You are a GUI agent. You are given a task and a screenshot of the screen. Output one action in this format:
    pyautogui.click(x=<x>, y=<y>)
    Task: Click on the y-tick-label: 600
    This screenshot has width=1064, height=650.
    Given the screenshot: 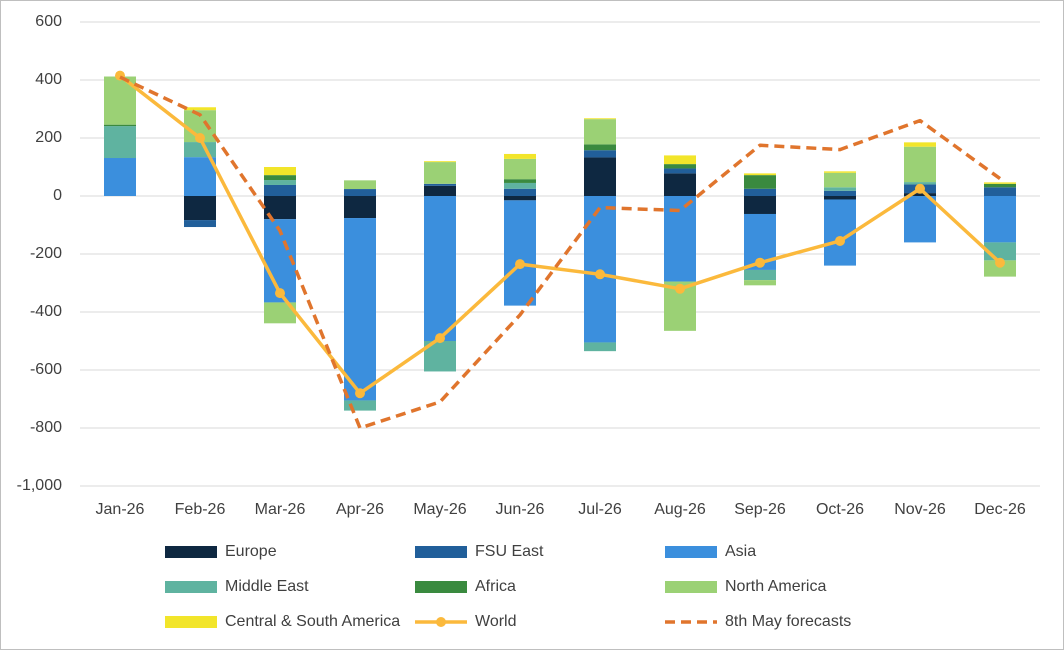 What is the action you would take?
    pyautogui.click(x=48, y=21)
    